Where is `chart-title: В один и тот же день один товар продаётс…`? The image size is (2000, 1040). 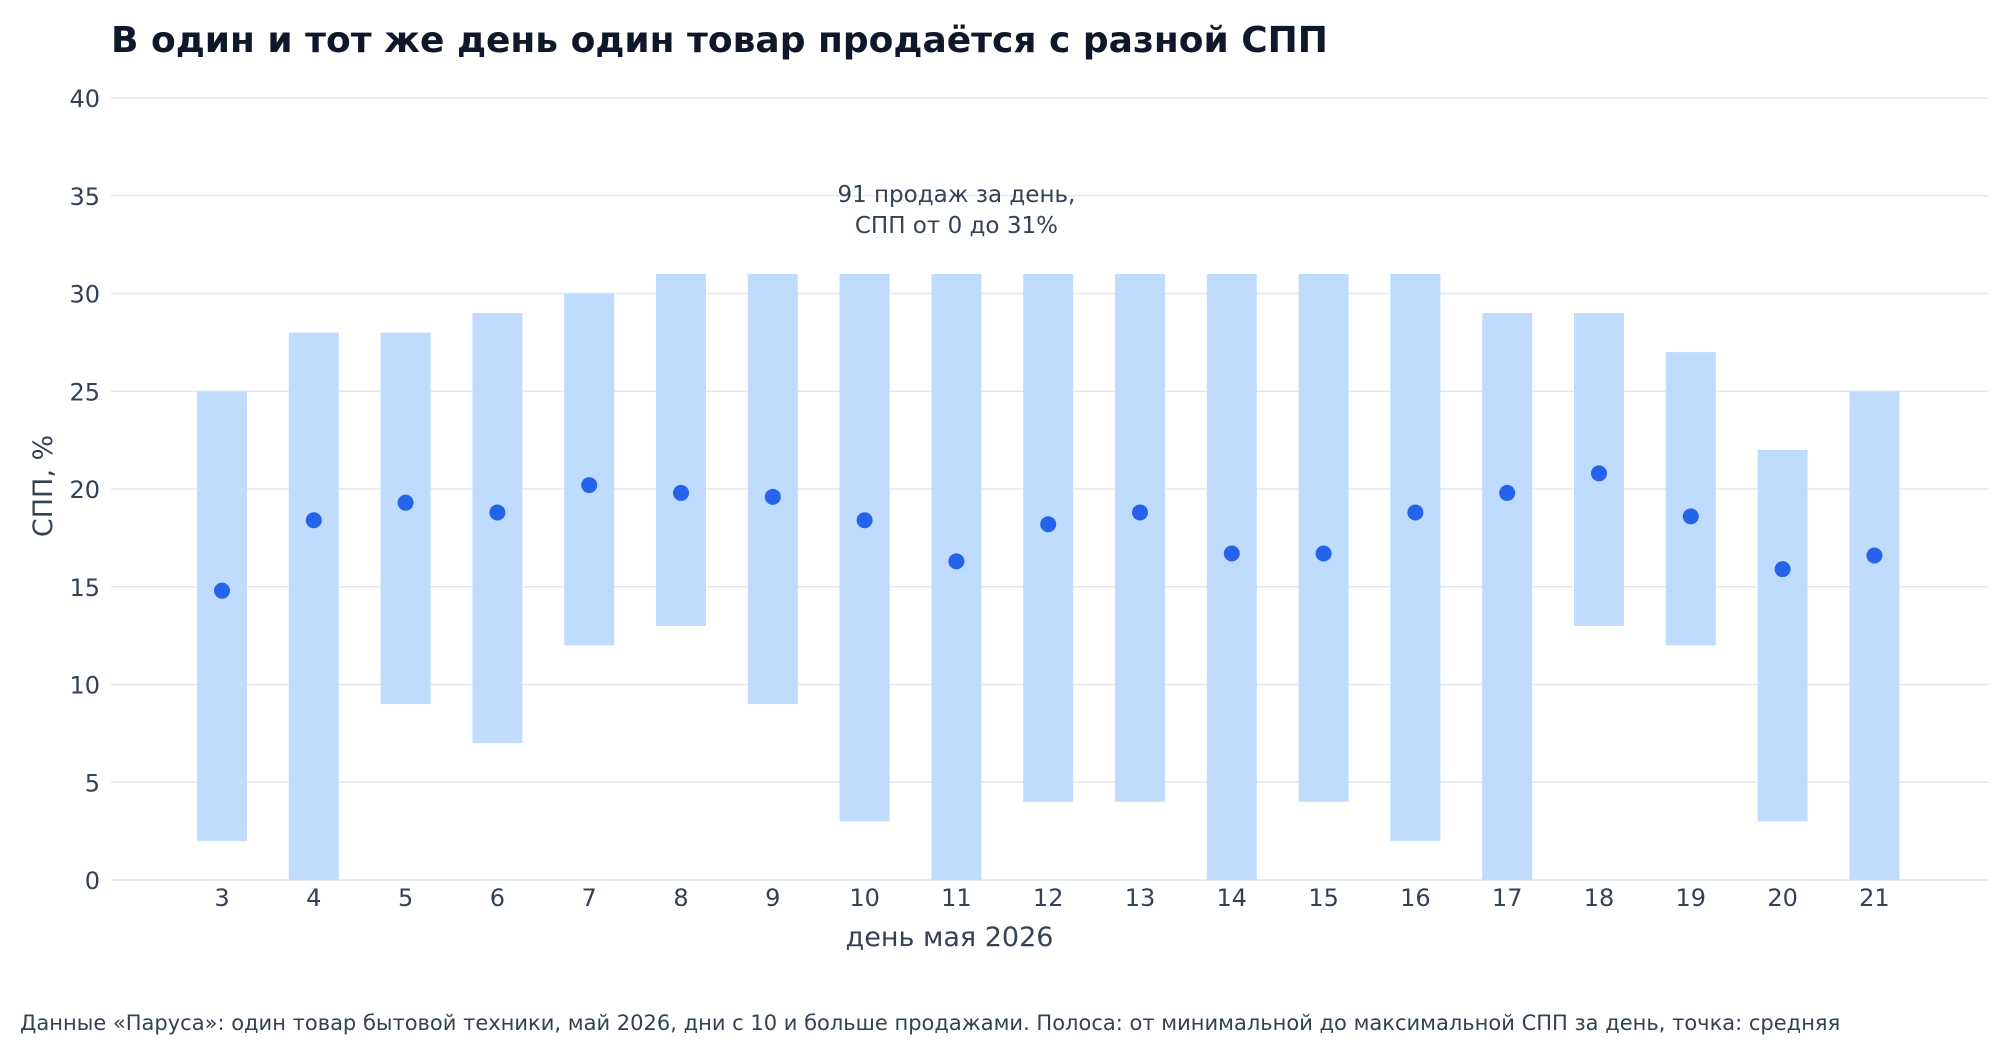
chart-title: В один и тот же день один товар продаётс… is located at coordinates (719, 40).